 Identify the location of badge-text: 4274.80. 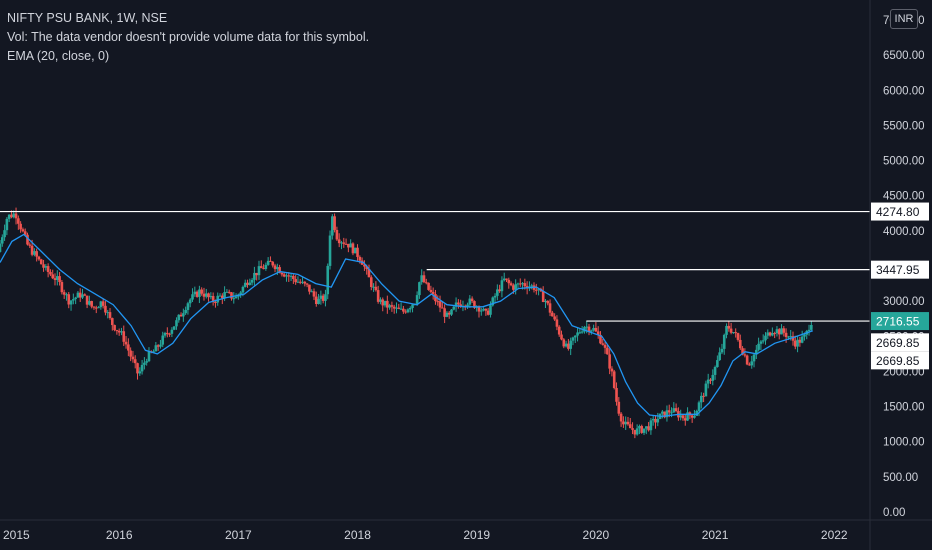
(898, 212).